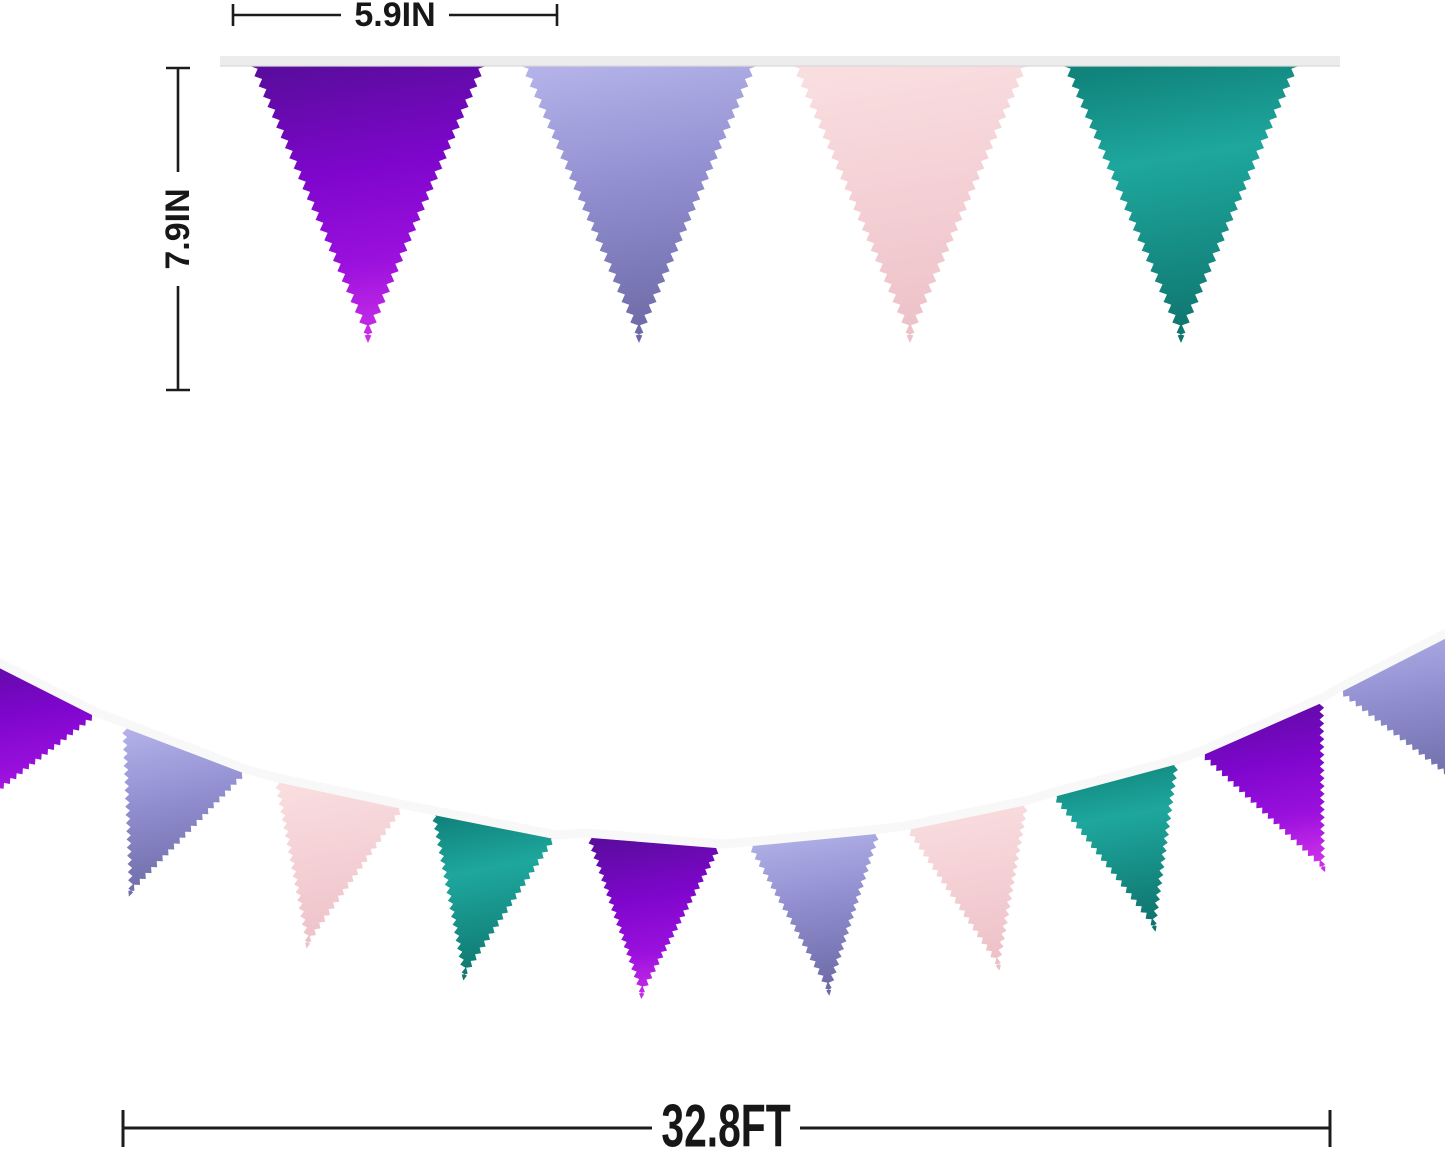 The height and width of the screenshot is (1151, 1445). Describe the element at coordinates (780, 61) in the screenshot. I see `banner-string` at that location.